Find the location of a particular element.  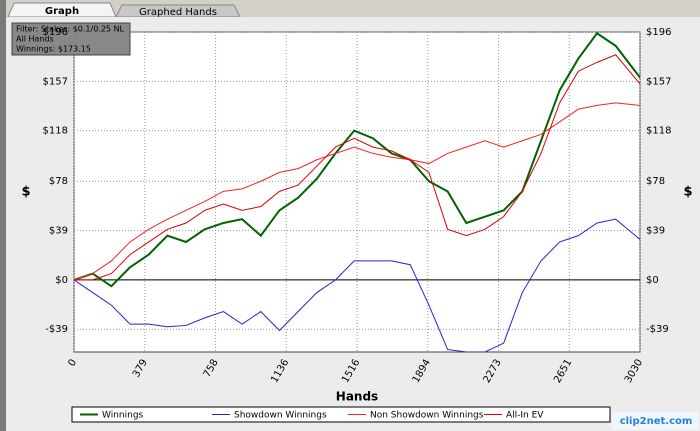

watermark: clip2net.com is located at coordinates (656, 421).